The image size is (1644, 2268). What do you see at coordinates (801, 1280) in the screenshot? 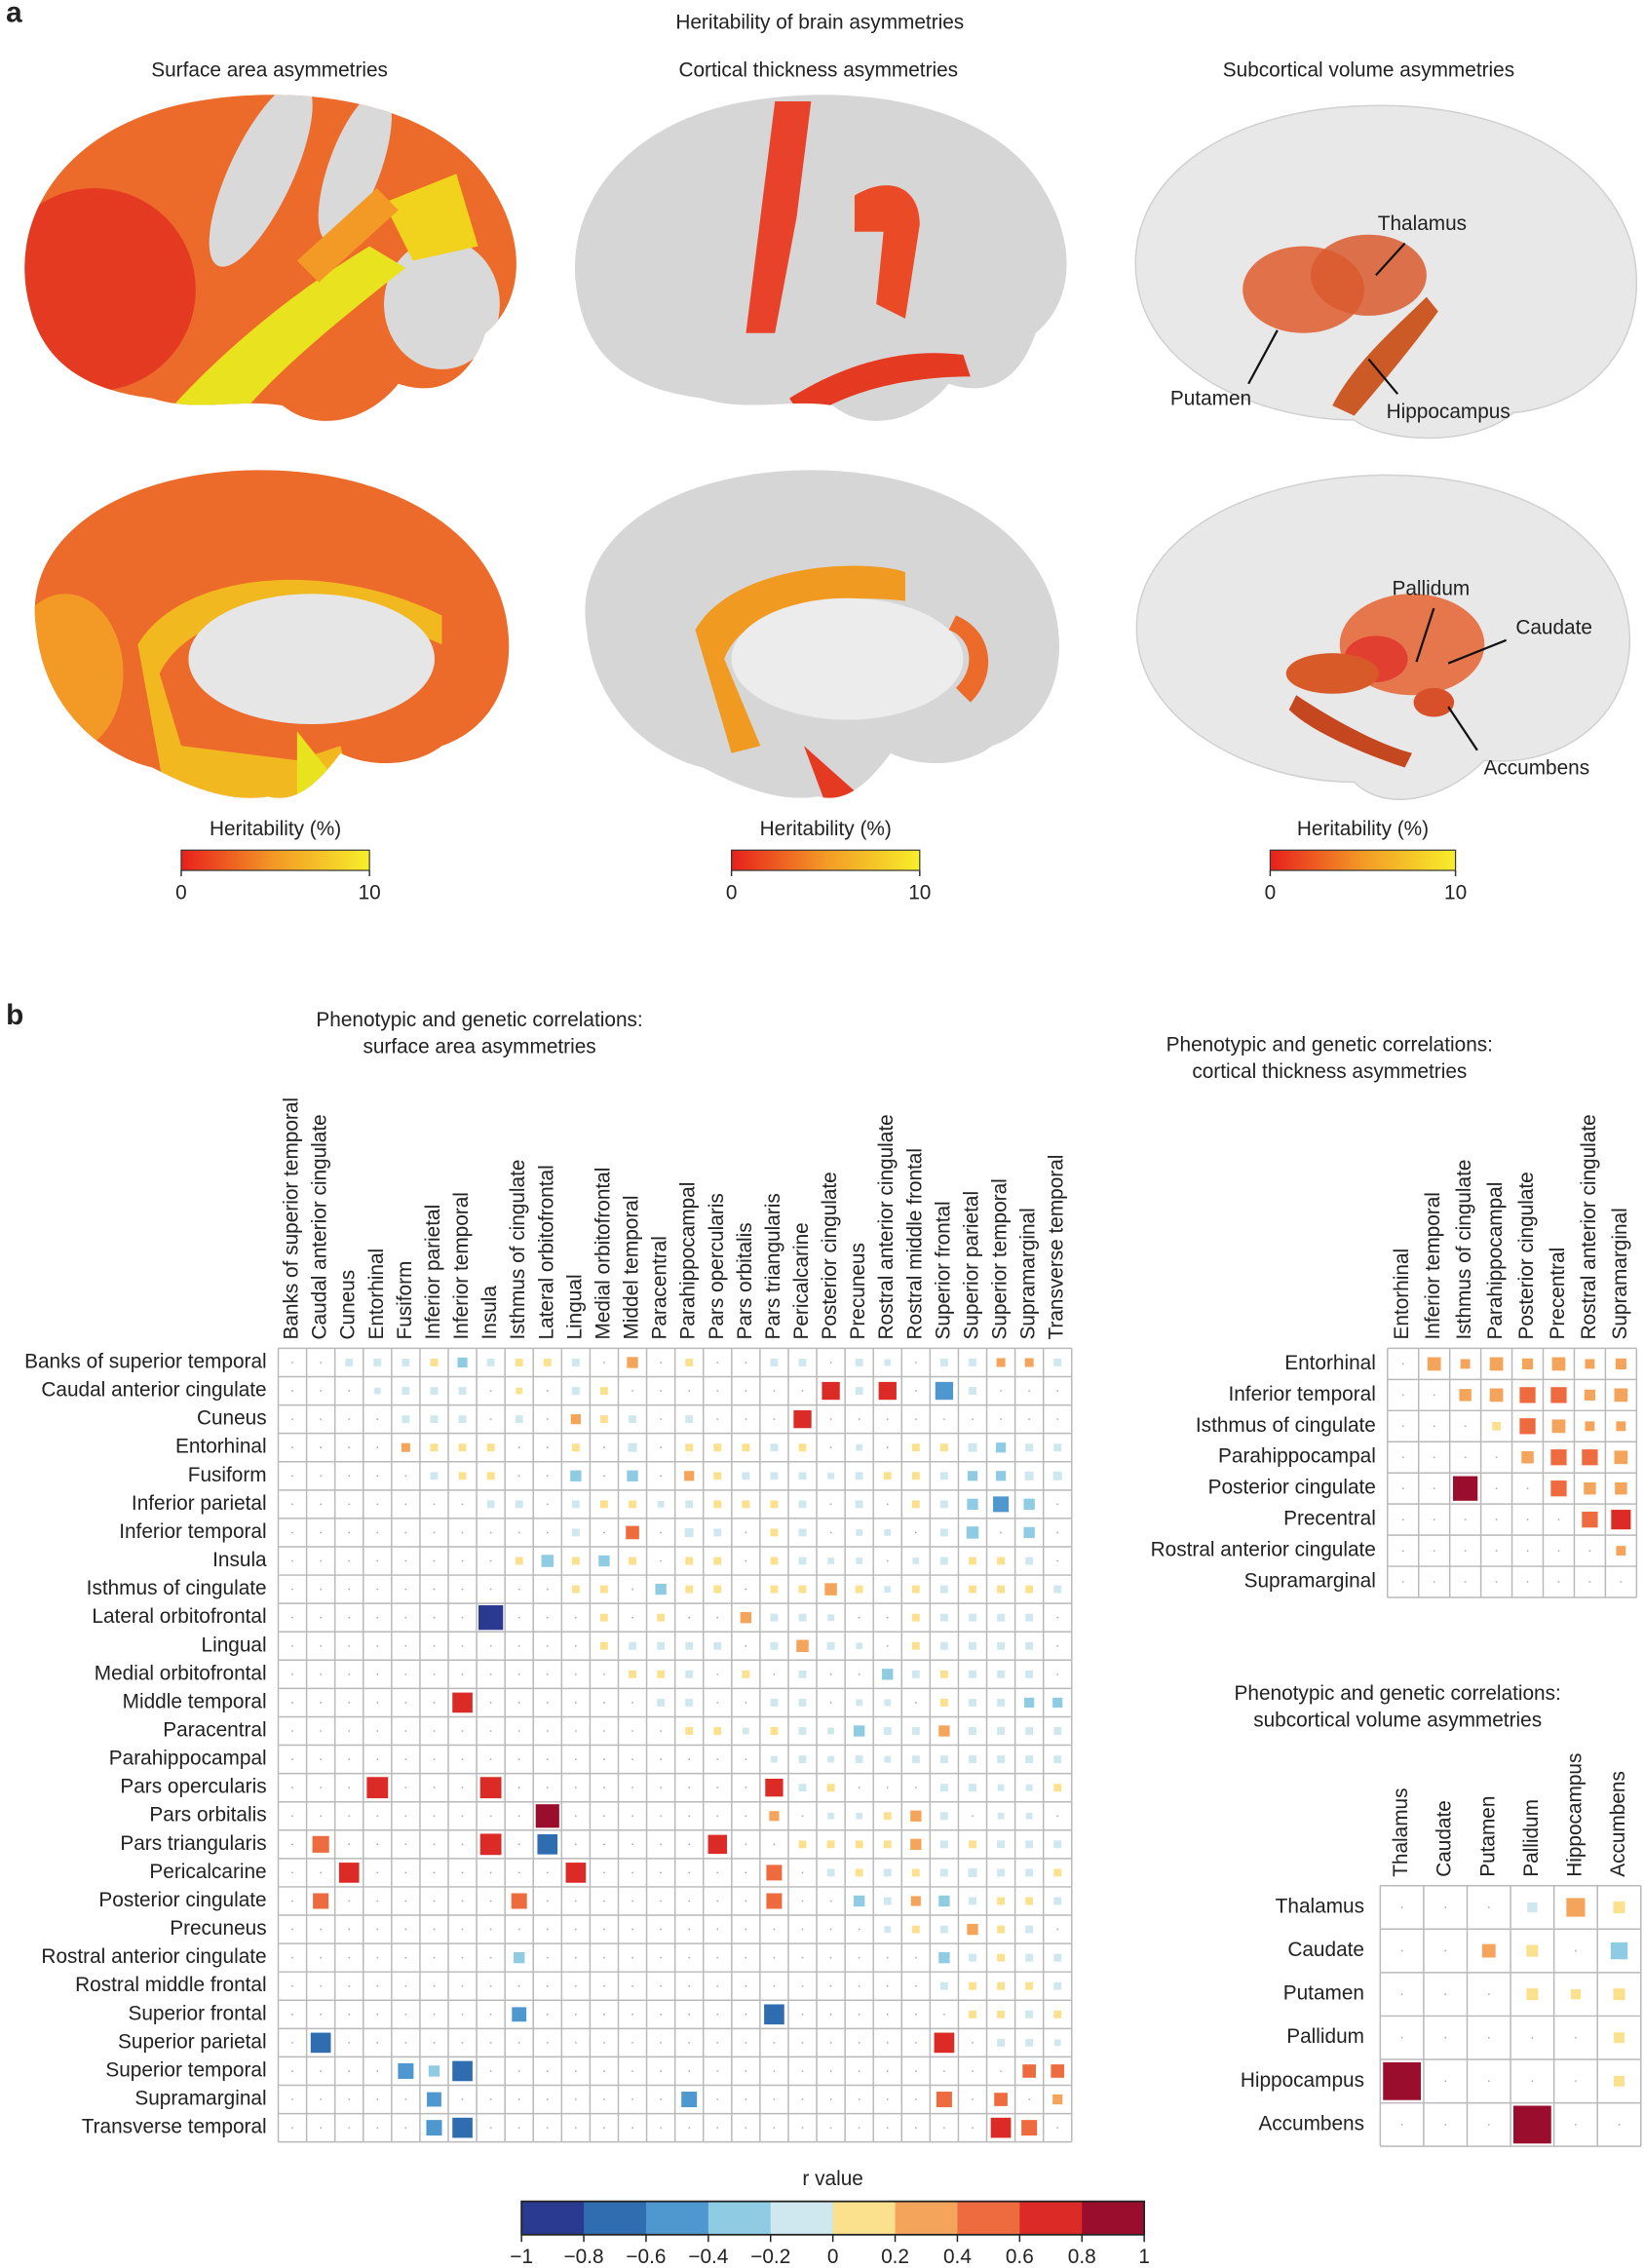
I see `column-label: Pericalcarine` at bounding box center [801, 1280].